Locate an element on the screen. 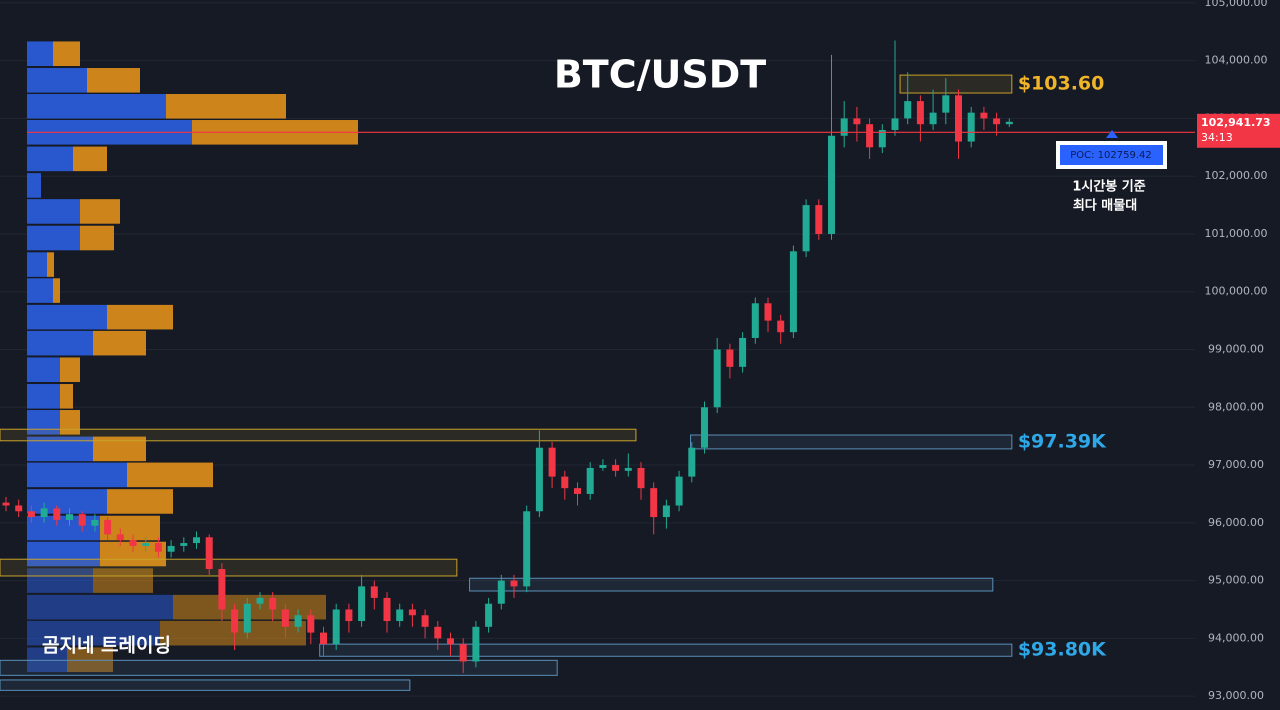 The height and width of the screenshot is (710, 1280). last-price-tag is located at coordinates (1238, 130).